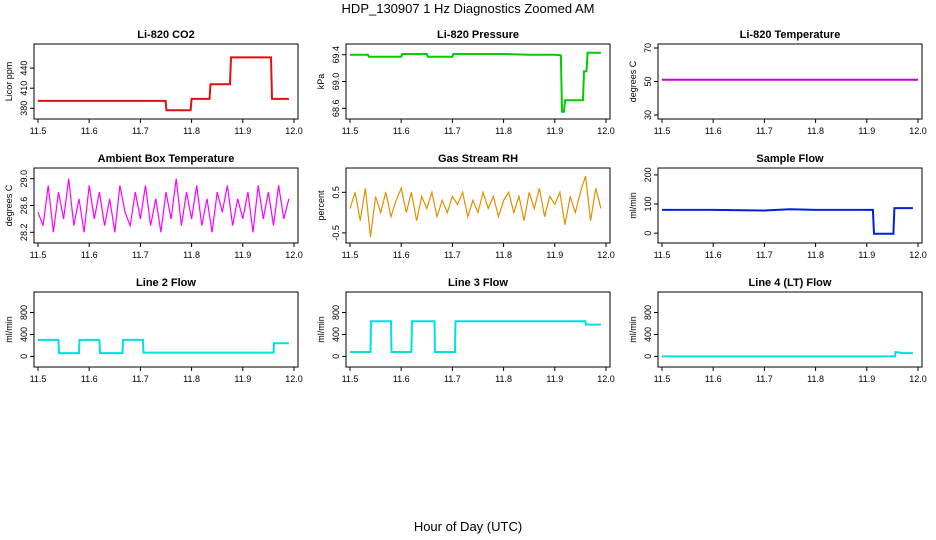 This screenshot has width=936, height=540. What do you see at coordinates (24, 179) in the screenshot?
I see `y-tick-label: 29.0` at bounding box center [24, 179].